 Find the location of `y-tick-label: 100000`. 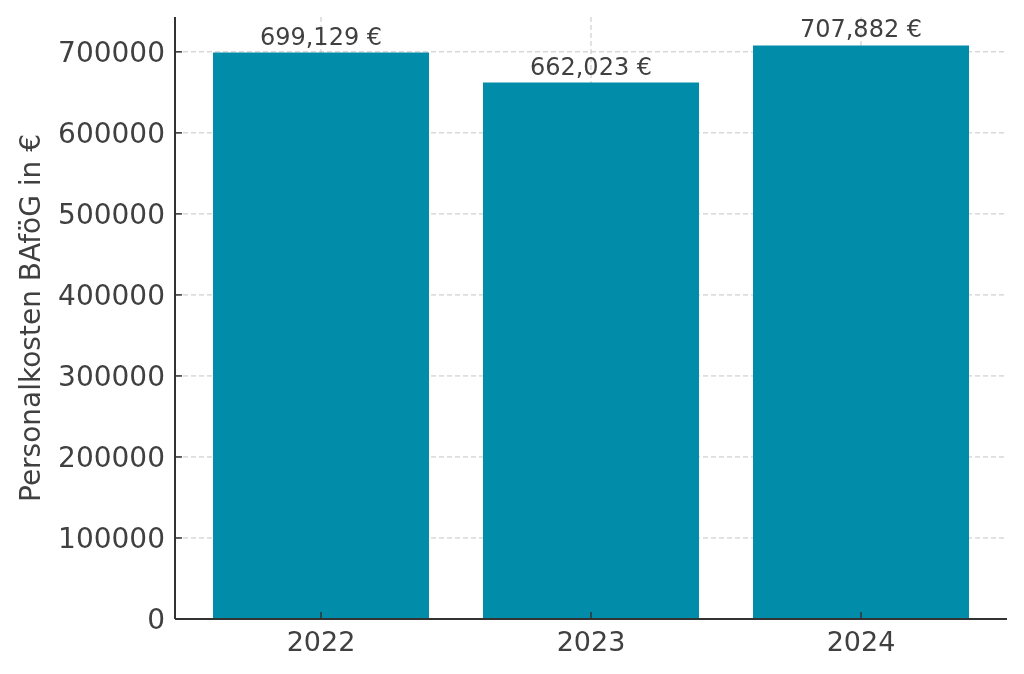

y-tick-label: 100000 is located at coordinates (111, 538).